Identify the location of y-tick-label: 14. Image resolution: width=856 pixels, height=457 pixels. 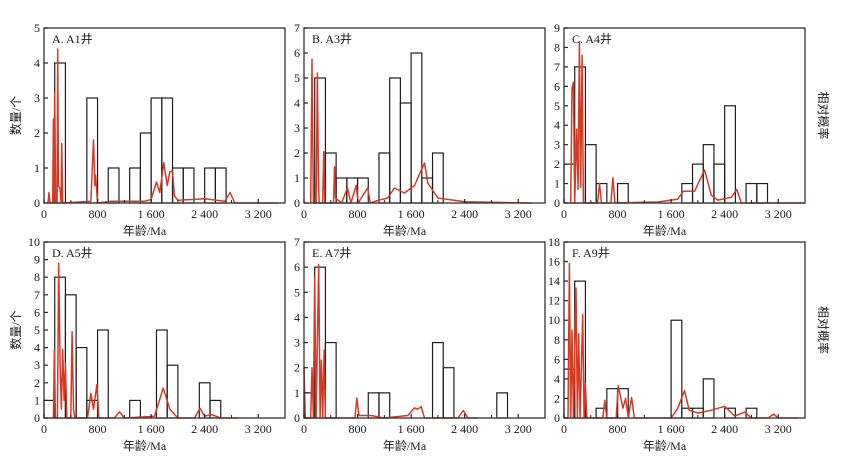
(554, 281).